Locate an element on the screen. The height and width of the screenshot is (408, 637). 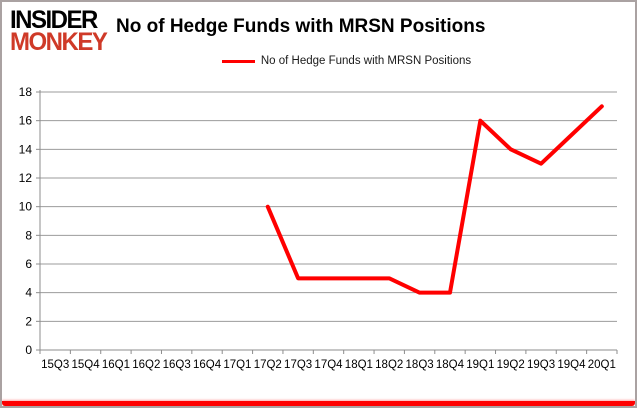
x-axis-tick-label: 18Q1 is located at coordinates (359, 365).